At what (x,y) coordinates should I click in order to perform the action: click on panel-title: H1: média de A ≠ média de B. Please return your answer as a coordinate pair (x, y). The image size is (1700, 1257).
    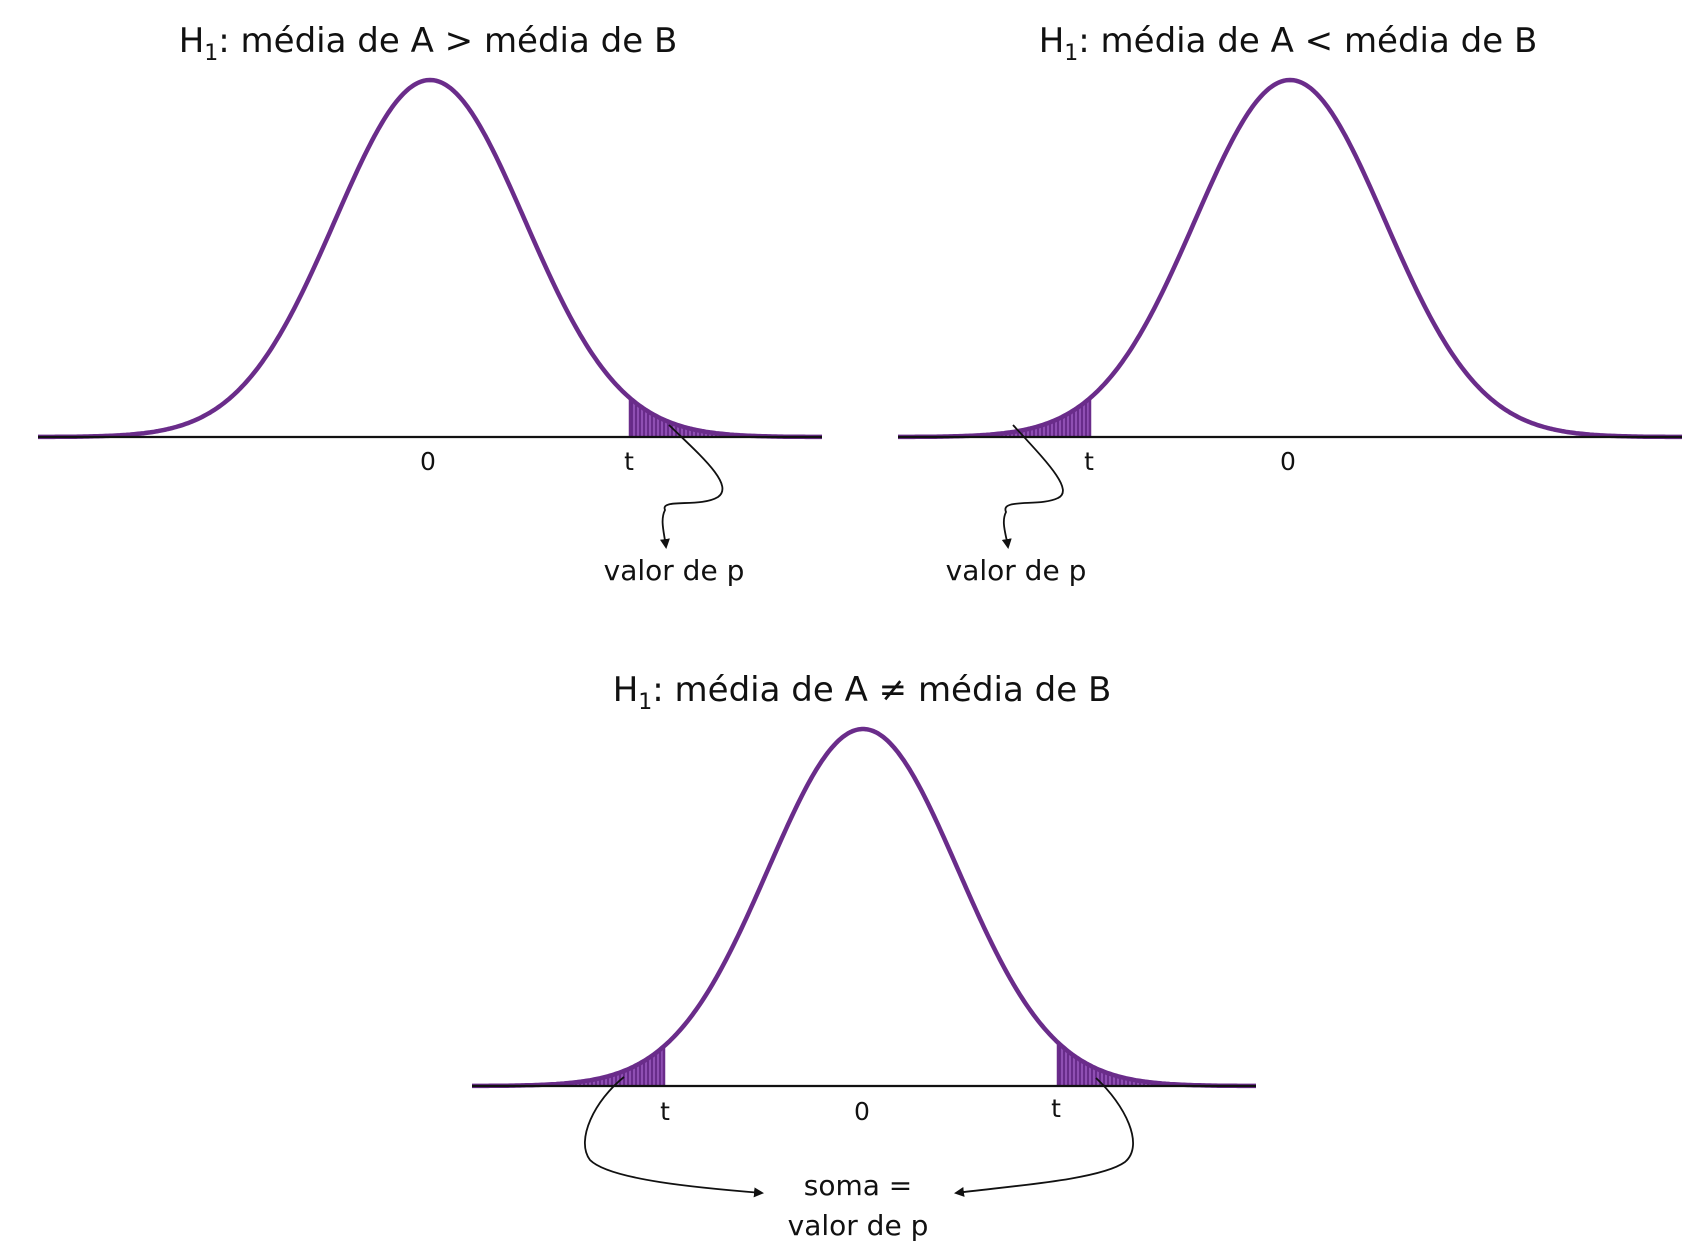
    Looking at the image, I should click on (862, 692).